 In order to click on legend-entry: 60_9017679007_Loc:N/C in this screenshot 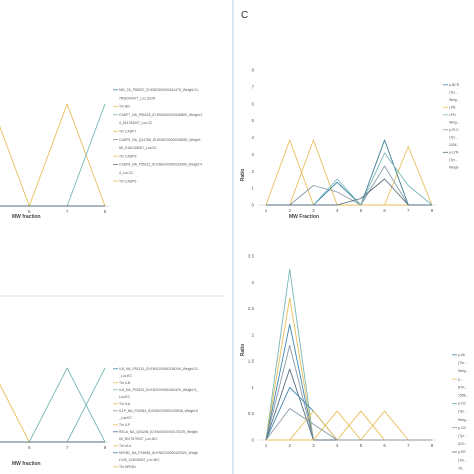, I will do `click(138, 439)`.